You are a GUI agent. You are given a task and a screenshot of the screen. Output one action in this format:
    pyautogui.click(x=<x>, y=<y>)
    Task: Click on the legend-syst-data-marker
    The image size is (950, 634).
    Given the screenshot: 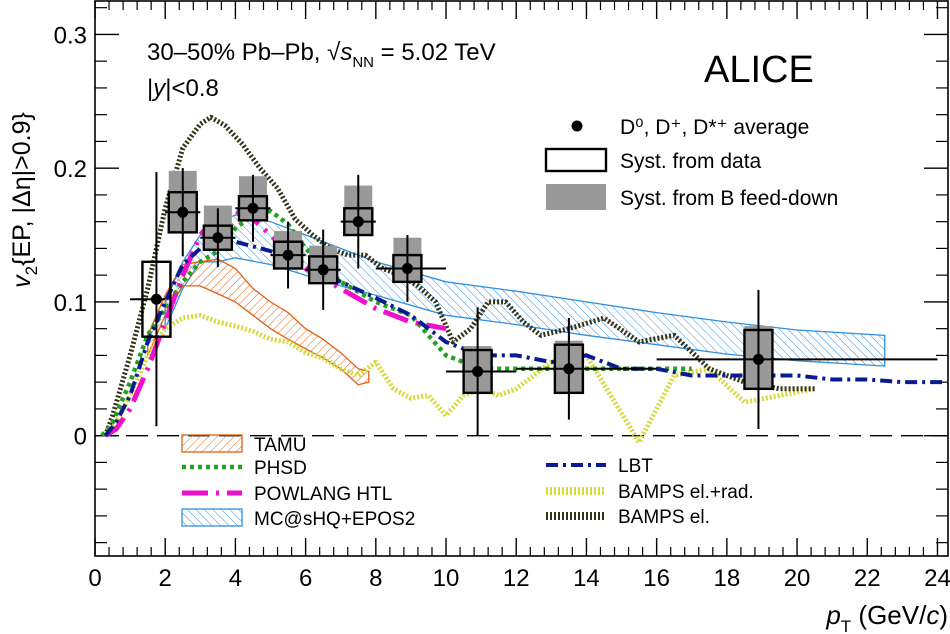 What is the action you would take?
    pyautogui.click(x=576, y=160)
    